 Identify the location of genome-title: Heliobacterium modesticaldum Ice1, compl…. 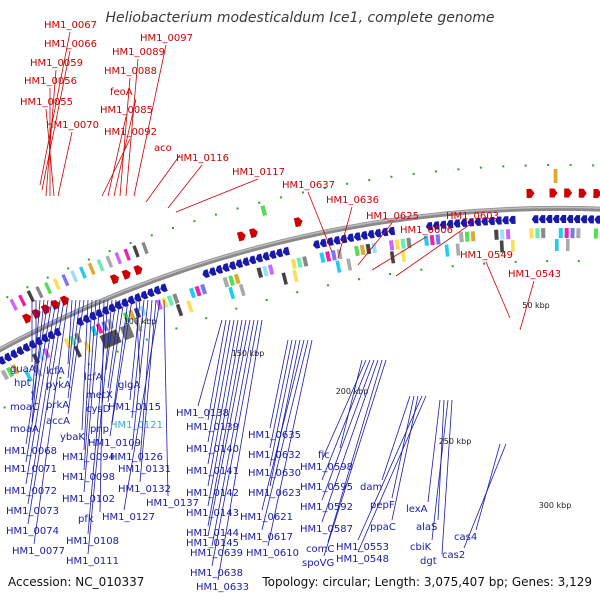
(299, 18).